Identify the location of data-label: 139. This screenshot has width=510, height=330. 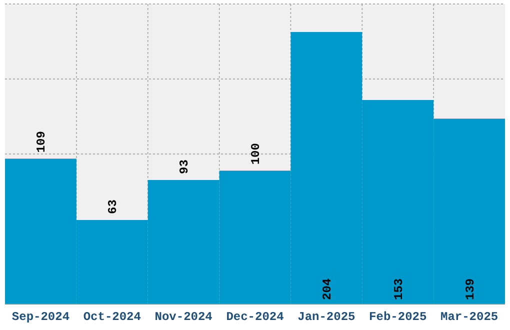
(470, 289).